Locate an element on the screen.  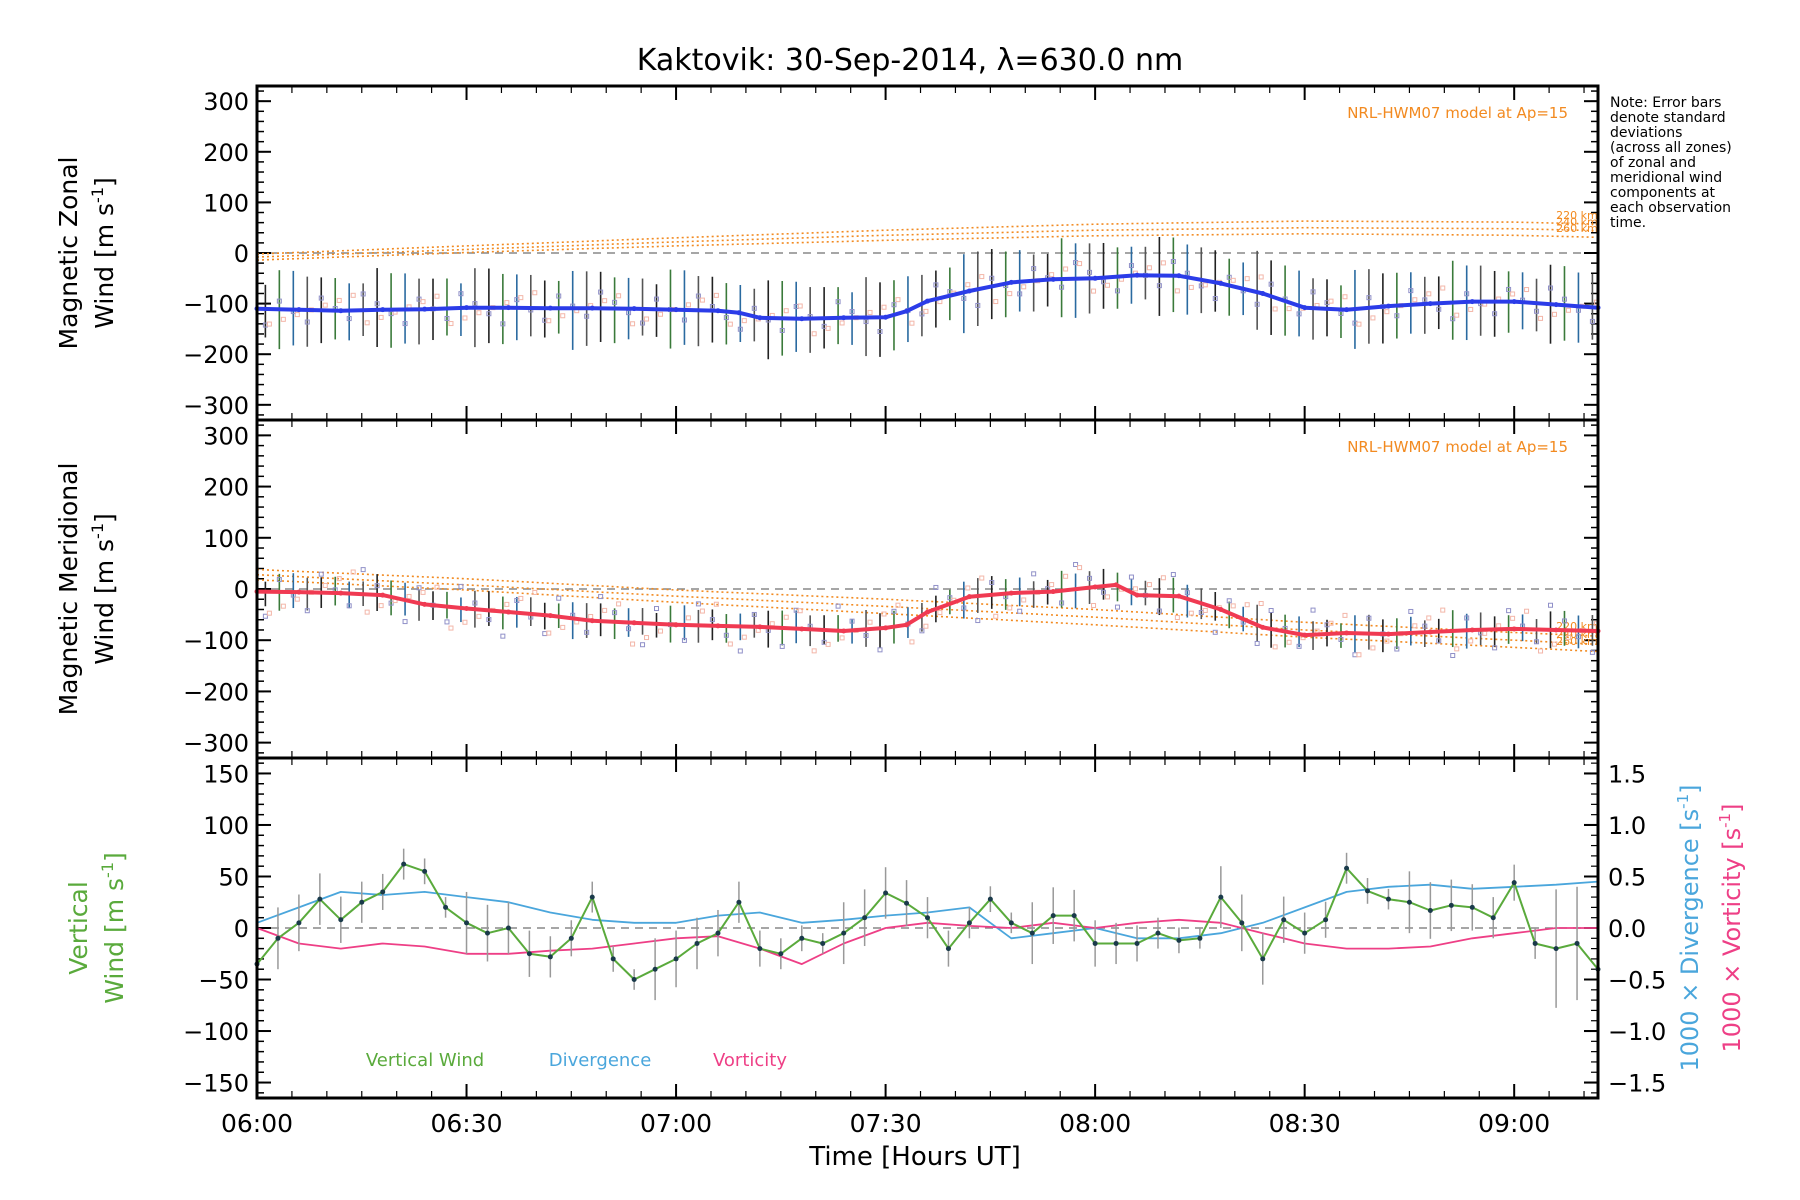
x-tick-label: 07:00 is located at coordinates (676, 1123).